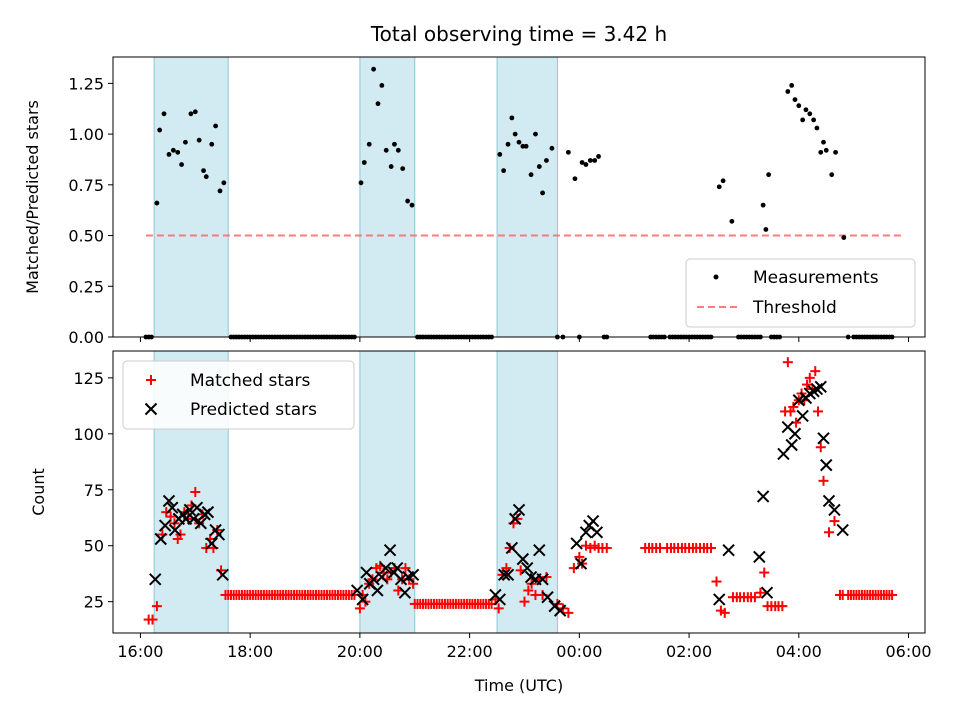 The width and height of the screenshot is (960, 720). What do you see at coordinates (86, 286) in the screenshot?
I see `y-tick-label: 0.25` at bounding box center [86, 286].